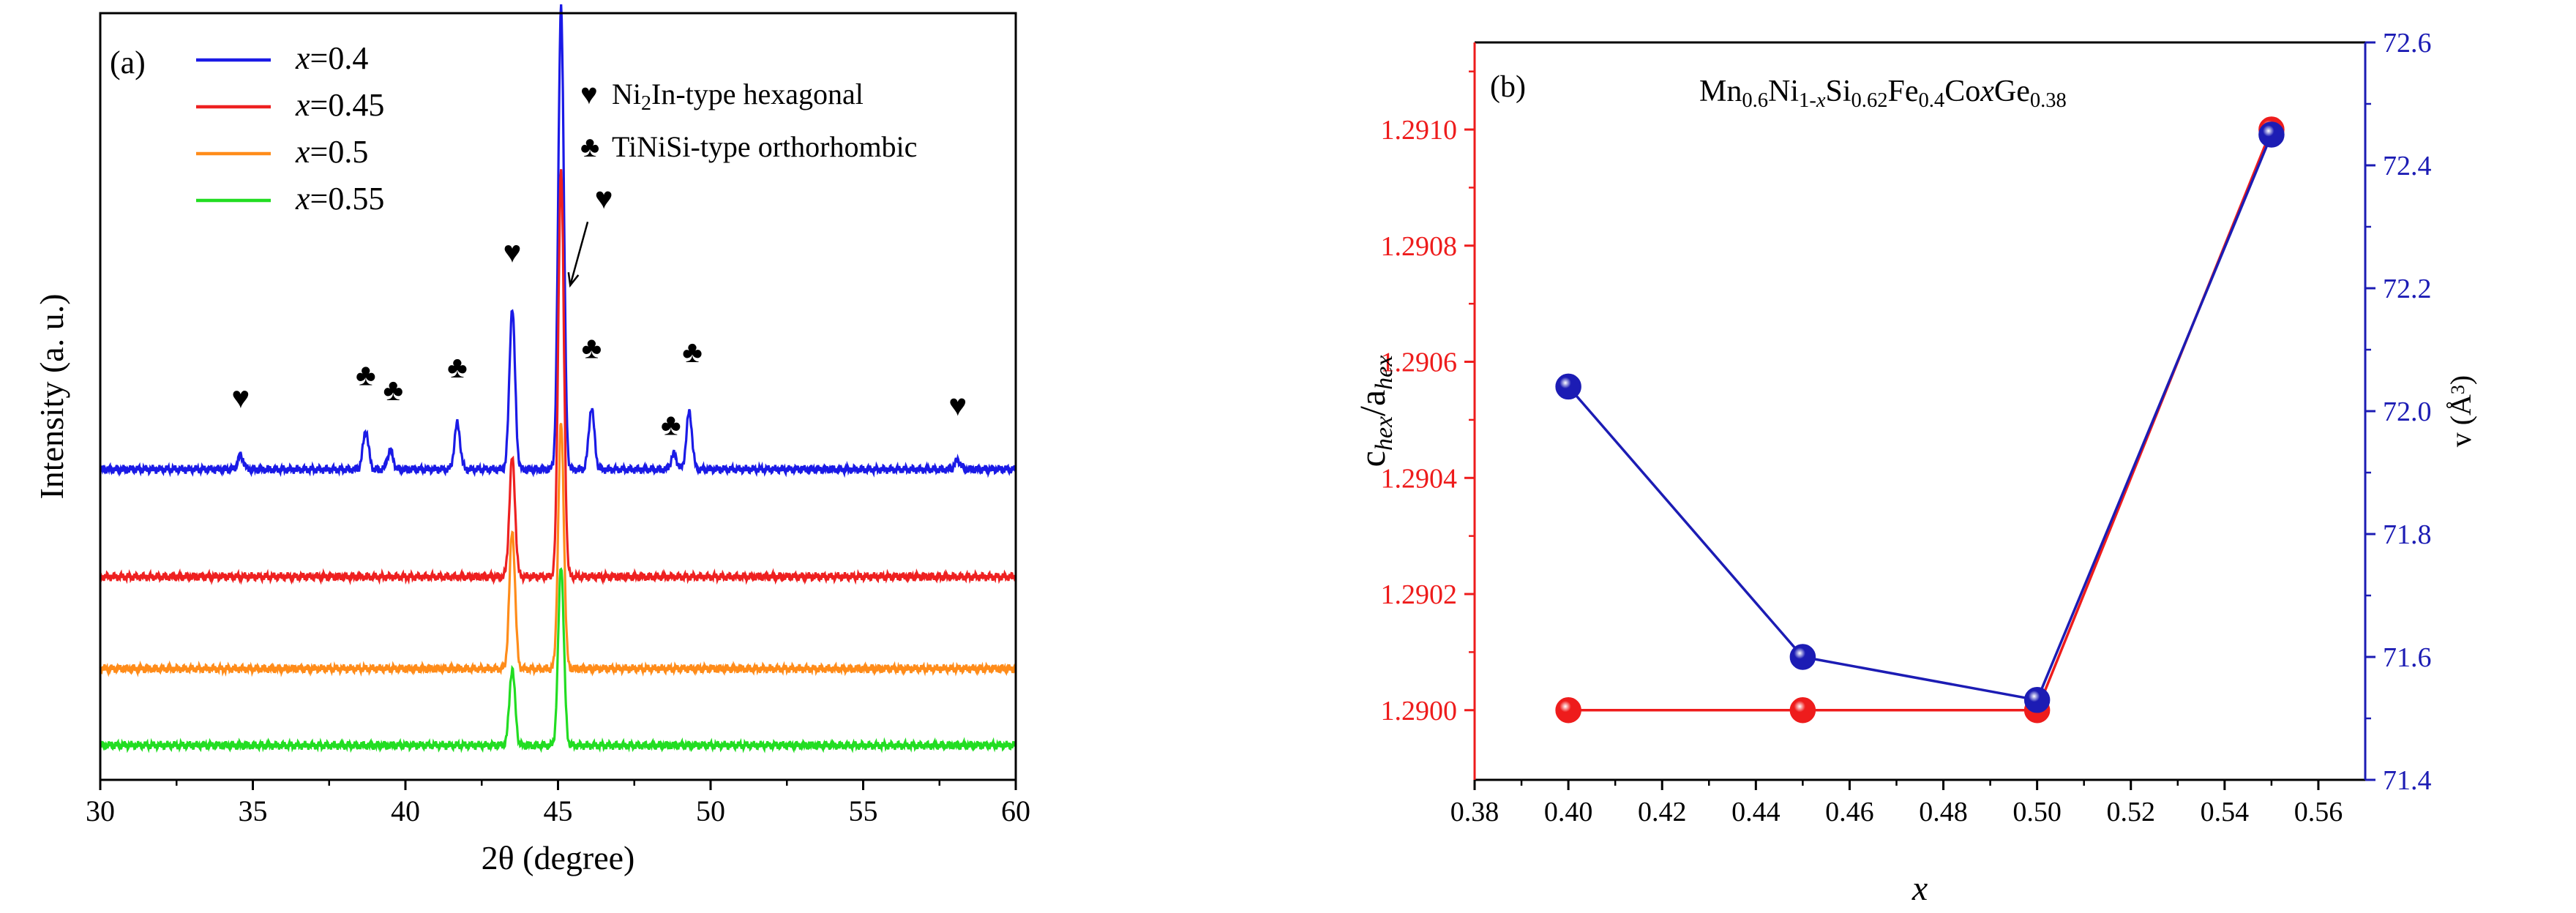  I want to click on compound-title: Mn0.6Ni1-xSi0.62Fe0.4CoxGe0.38, so click(1883, 93).